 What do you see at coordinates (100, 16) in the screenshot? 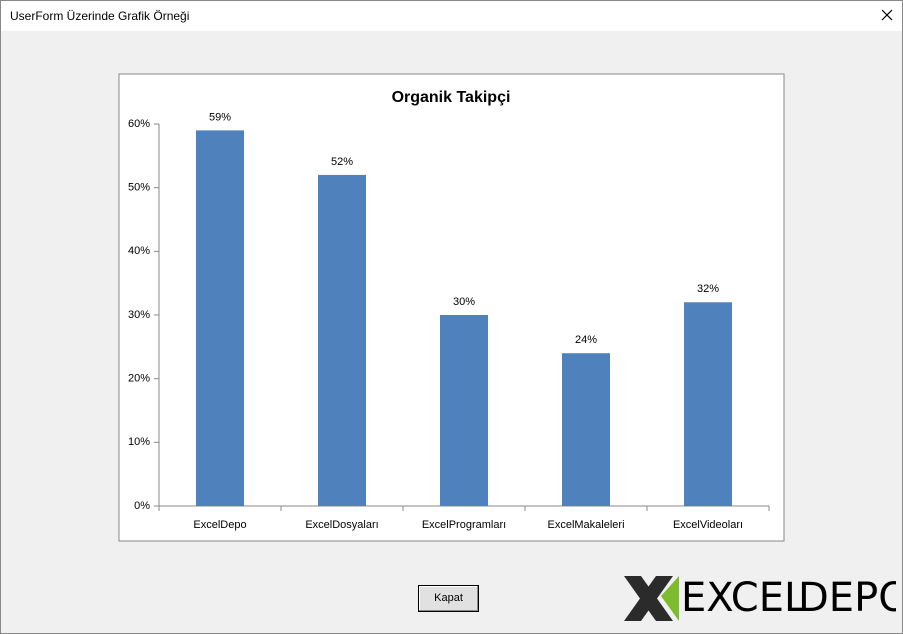
I see `window-title: UserForm Üzerinde Grafik Örneği` at bounding box center [100, 16].